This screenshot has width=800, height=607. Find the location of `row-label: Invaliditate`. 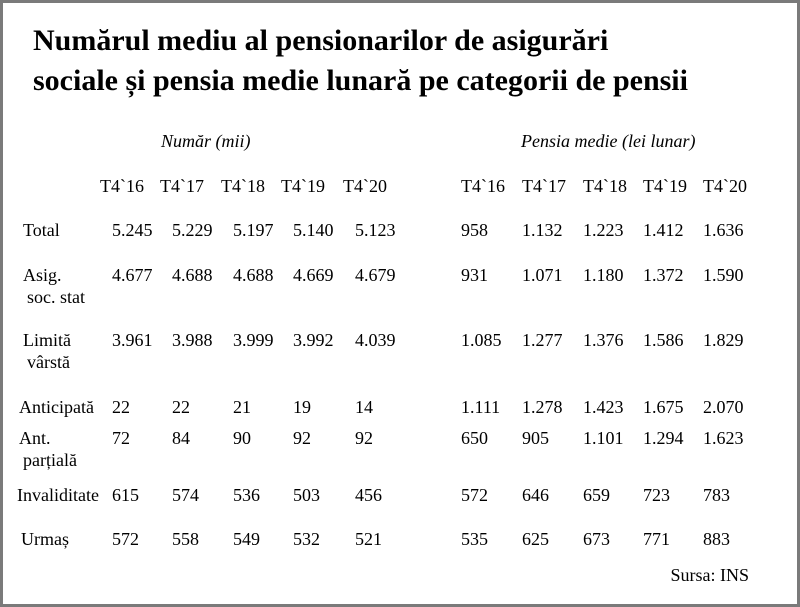

row-label: Invaliditate is located at coordinates (58, 495).